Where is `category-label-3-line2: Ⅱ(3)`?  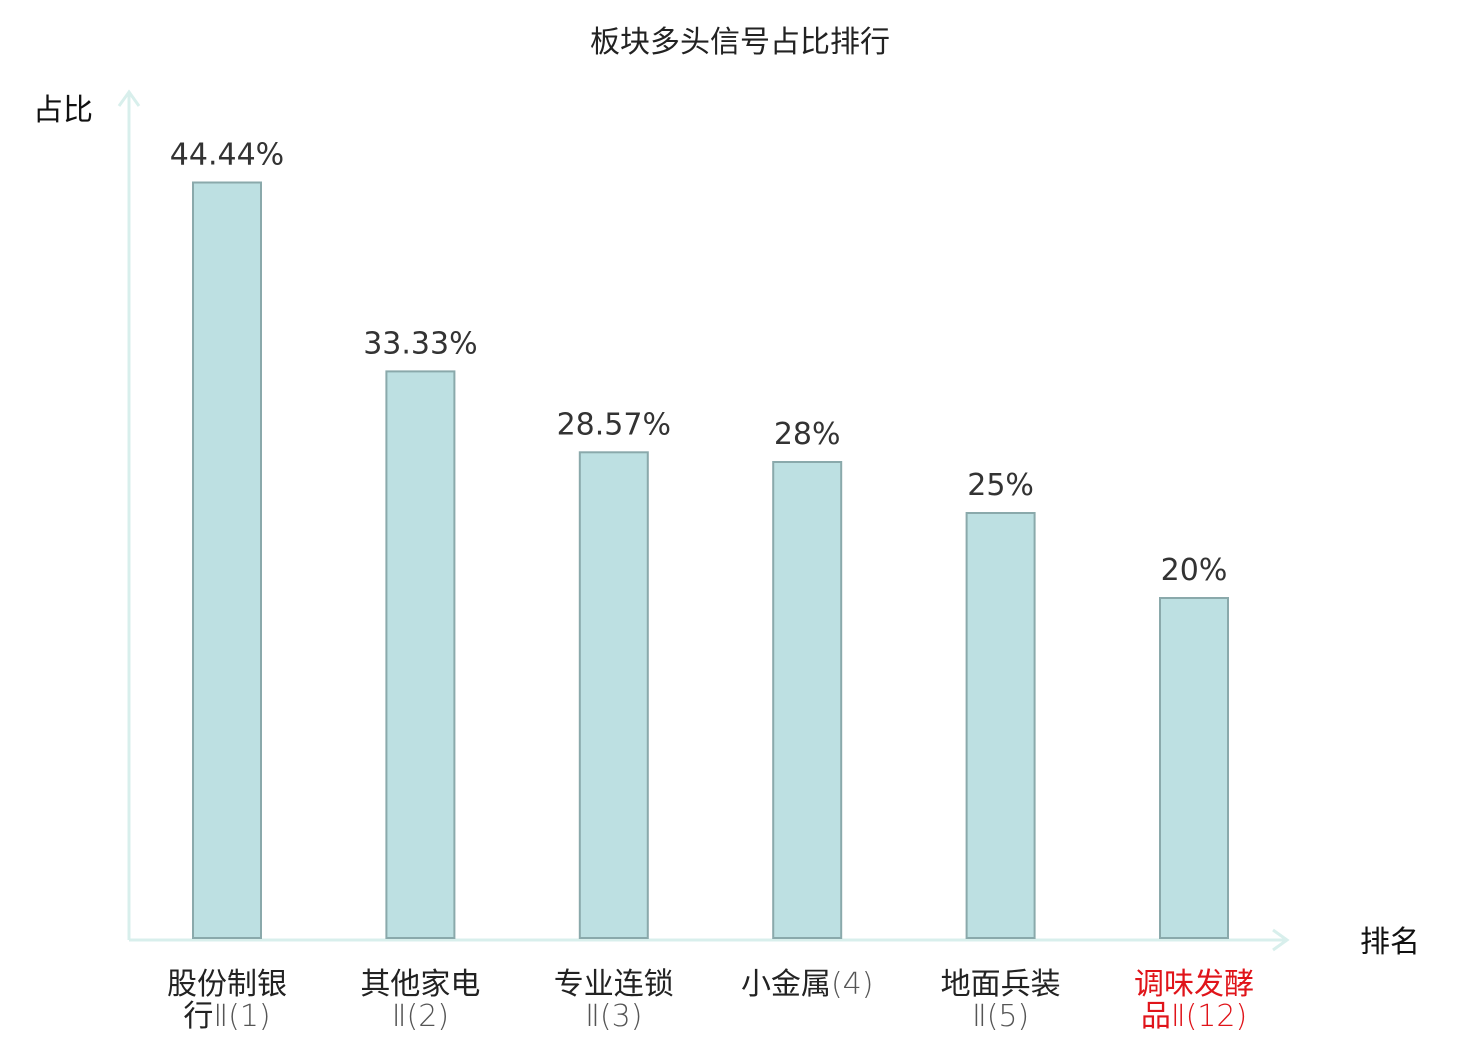
category-label-3-line2: Ⅱ(3) is located at coordinates (613, 1016).